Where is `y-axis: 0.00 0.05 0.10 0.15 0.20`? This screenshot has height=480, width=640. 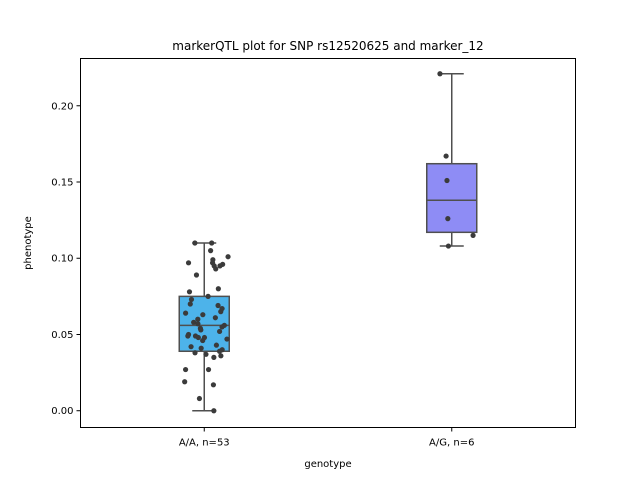 y-axis: 0.00 0.05 0.10 0.15 0.20 is located at coordinates (66, 259).